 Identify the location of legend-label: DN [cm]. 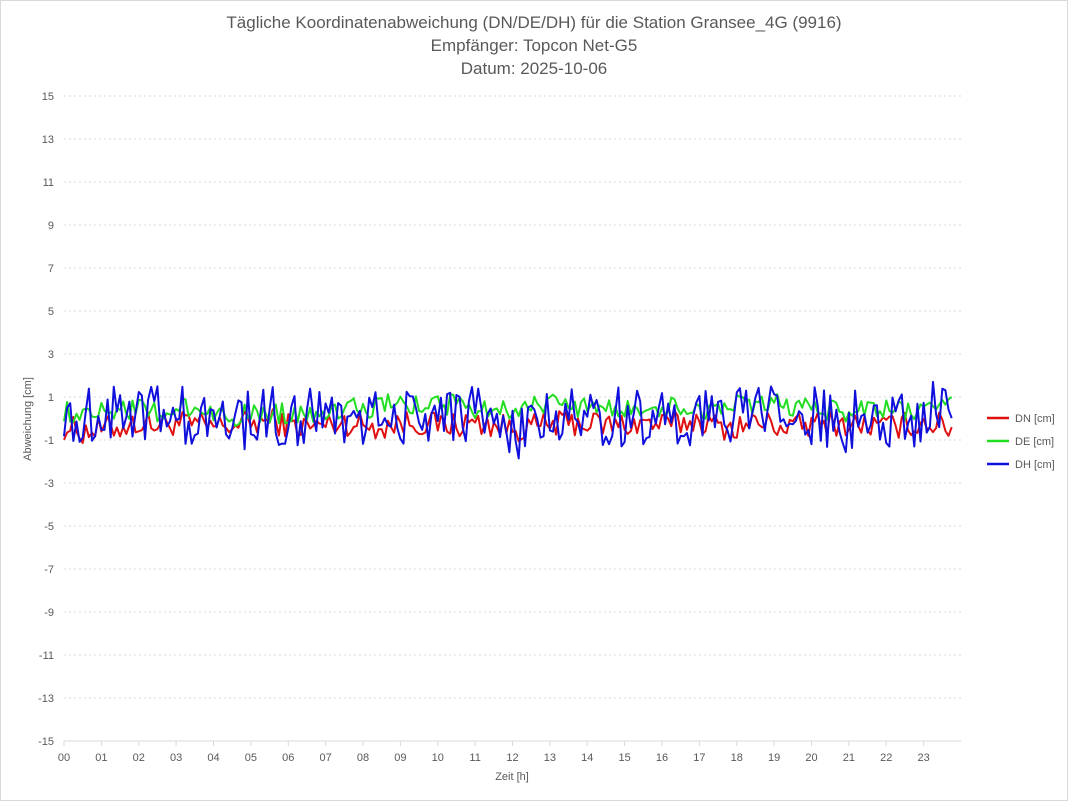
(1035, 419).